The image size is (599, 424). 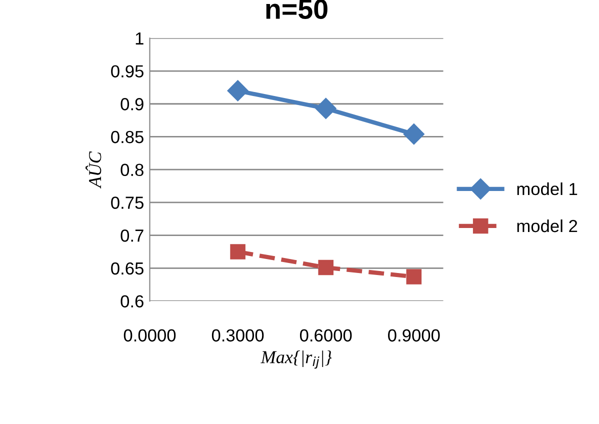 What do you see at coordinates (547, 225) in the screenshot?
I see `legend-label: model 2` at bounding box center [547, 225].